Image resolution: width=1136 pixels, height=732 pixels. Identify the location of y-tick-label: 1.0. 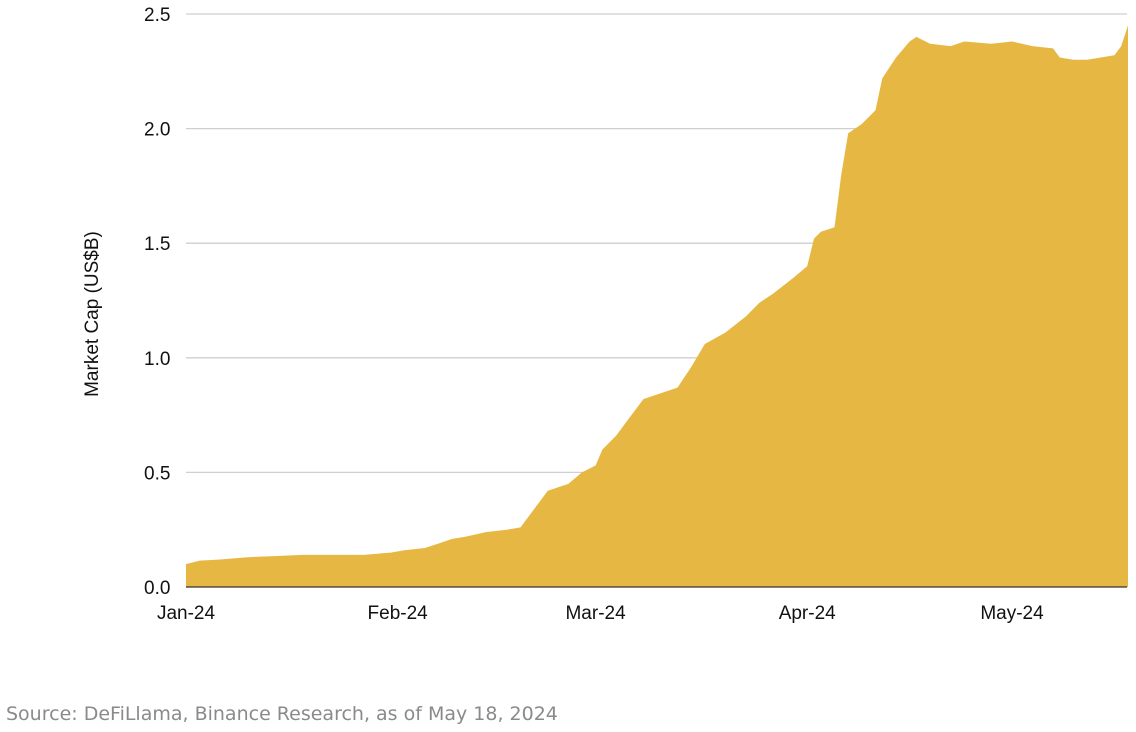
(157, 359).